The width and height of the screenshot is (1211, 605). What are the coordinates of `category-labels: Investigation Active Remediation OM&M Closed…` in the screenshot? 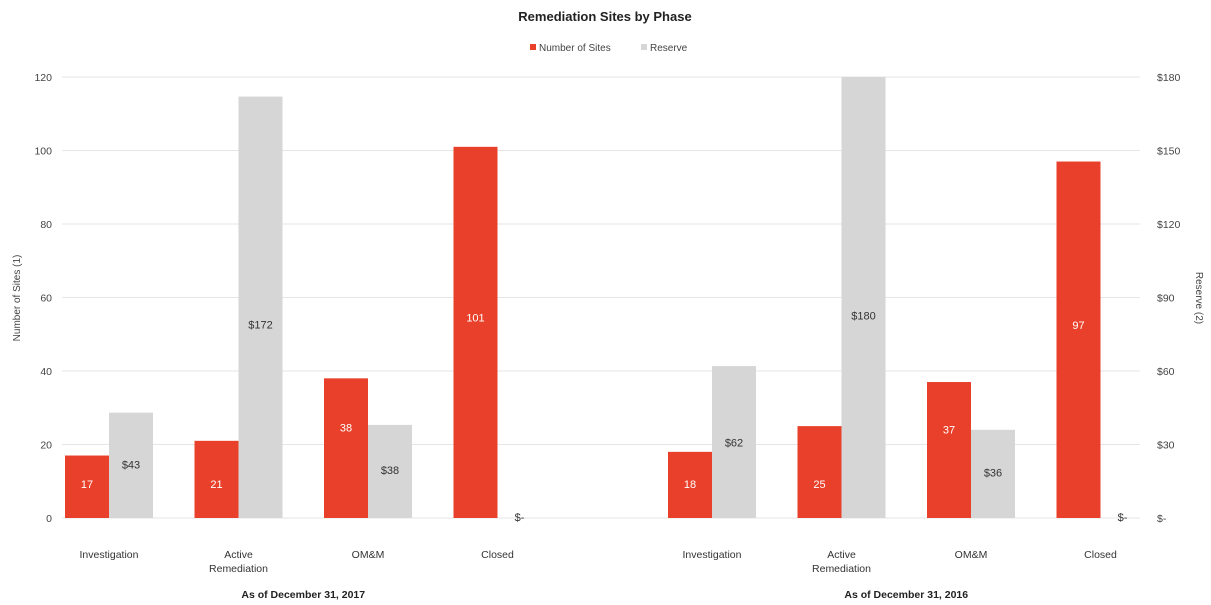 It's located at (598, 562).